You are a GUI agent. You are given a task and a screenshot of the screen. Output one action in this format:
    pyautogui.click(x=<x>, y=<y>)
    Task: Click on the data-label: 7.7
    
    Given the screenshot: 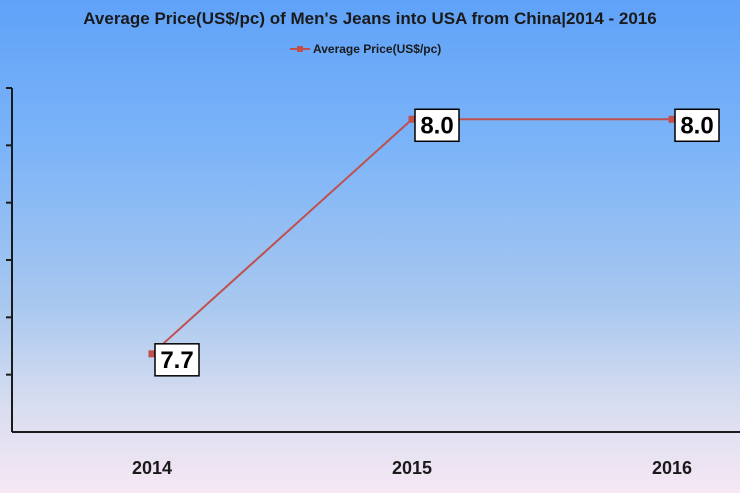 What is the action you would take?
    pyautogui.click(x=177, y=360)
    